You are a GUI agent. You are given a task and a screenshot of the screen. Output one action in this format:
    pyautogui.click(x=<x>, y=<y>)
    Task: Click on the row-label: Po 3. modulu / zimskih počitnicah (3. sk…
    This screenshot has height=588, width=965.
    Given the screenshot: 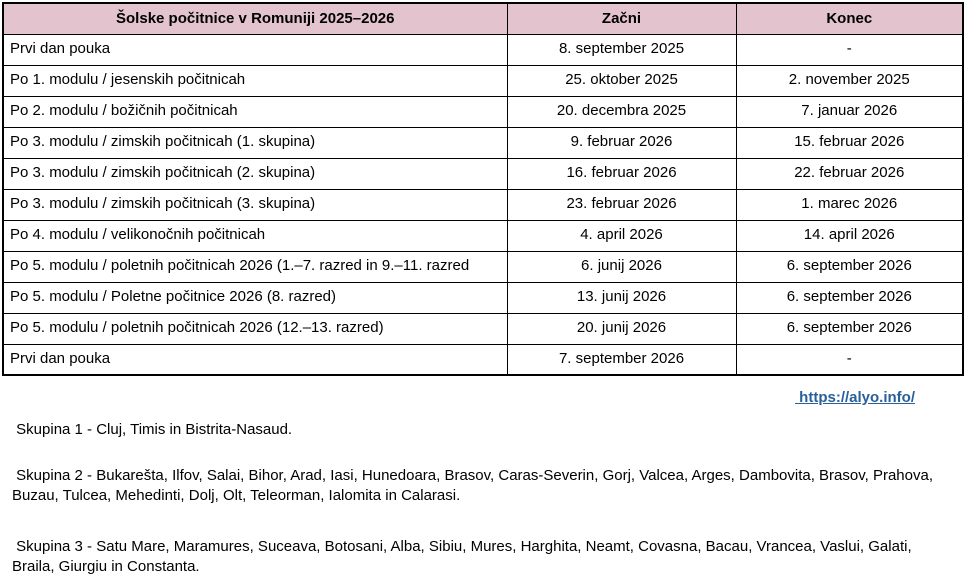 What is the action you would take?
    pyautogui.click(x=255, y=204)
    